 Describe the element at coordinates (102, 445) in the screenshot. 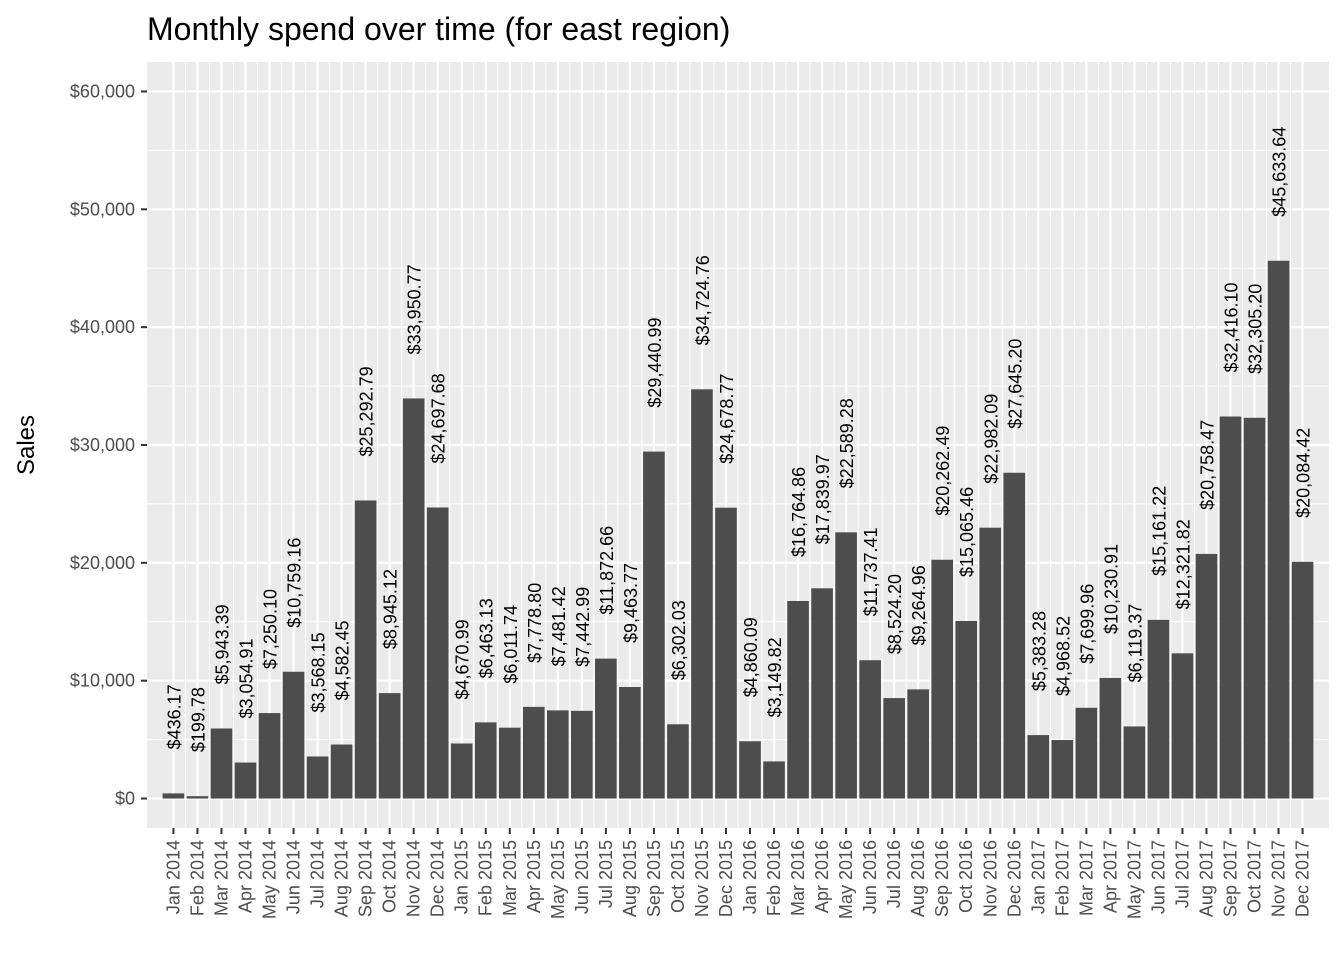

I see `y-tick-label: $30,000` at that location.